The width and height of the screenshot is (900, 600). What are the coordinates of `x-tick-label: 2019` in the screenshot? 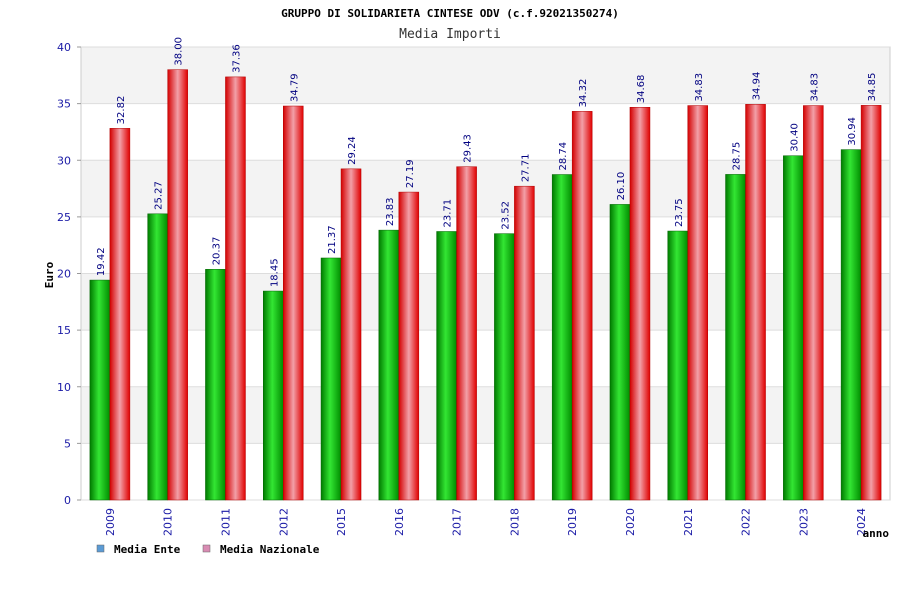 It's located at (572, 522).